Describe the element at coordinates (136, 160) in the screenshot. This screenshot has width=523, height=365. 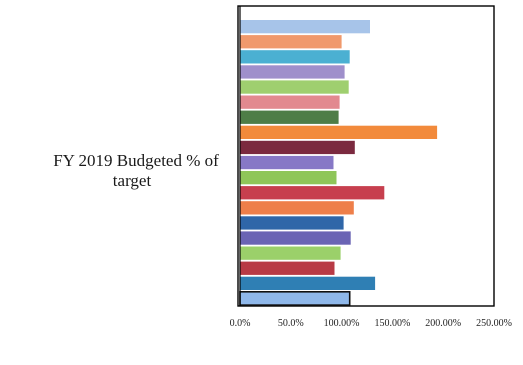
I see `category-label-line-1: FY 2019 Budgeted % of` at that location.